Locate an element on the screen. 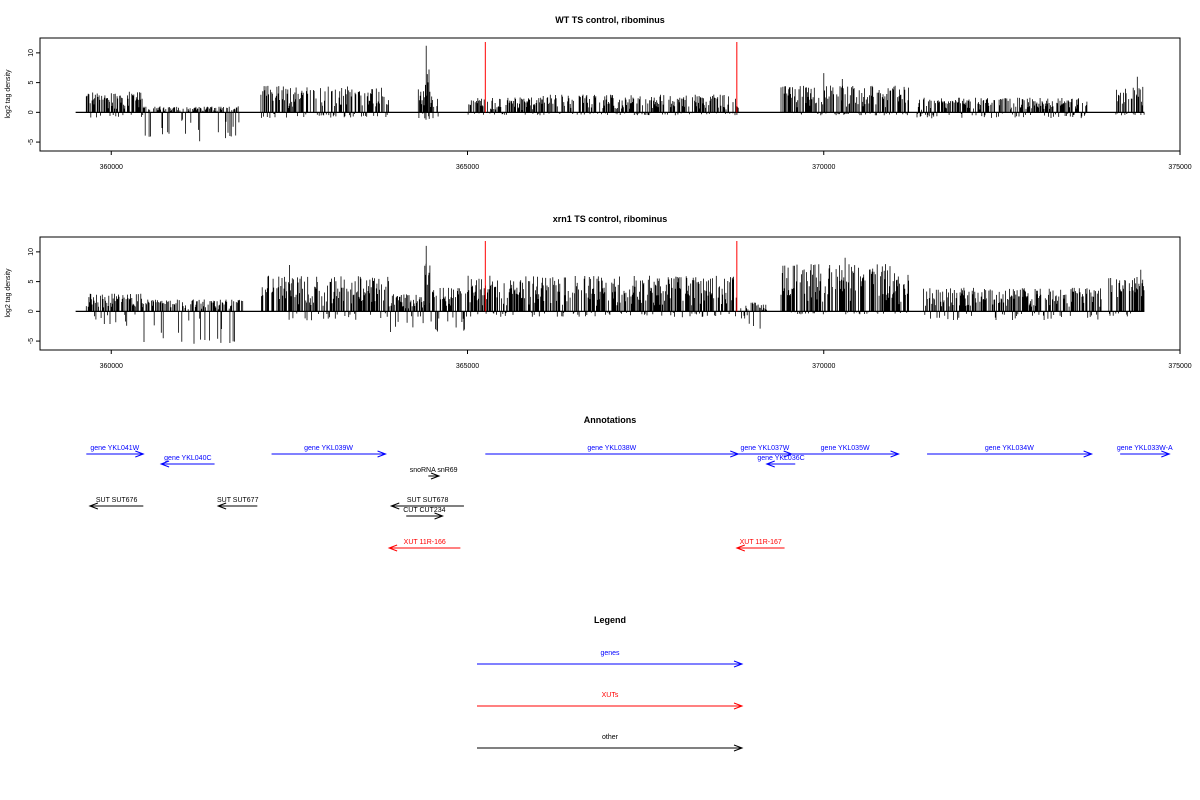  feature-label: CUT CUT234 is located at coordinates (424, 510).